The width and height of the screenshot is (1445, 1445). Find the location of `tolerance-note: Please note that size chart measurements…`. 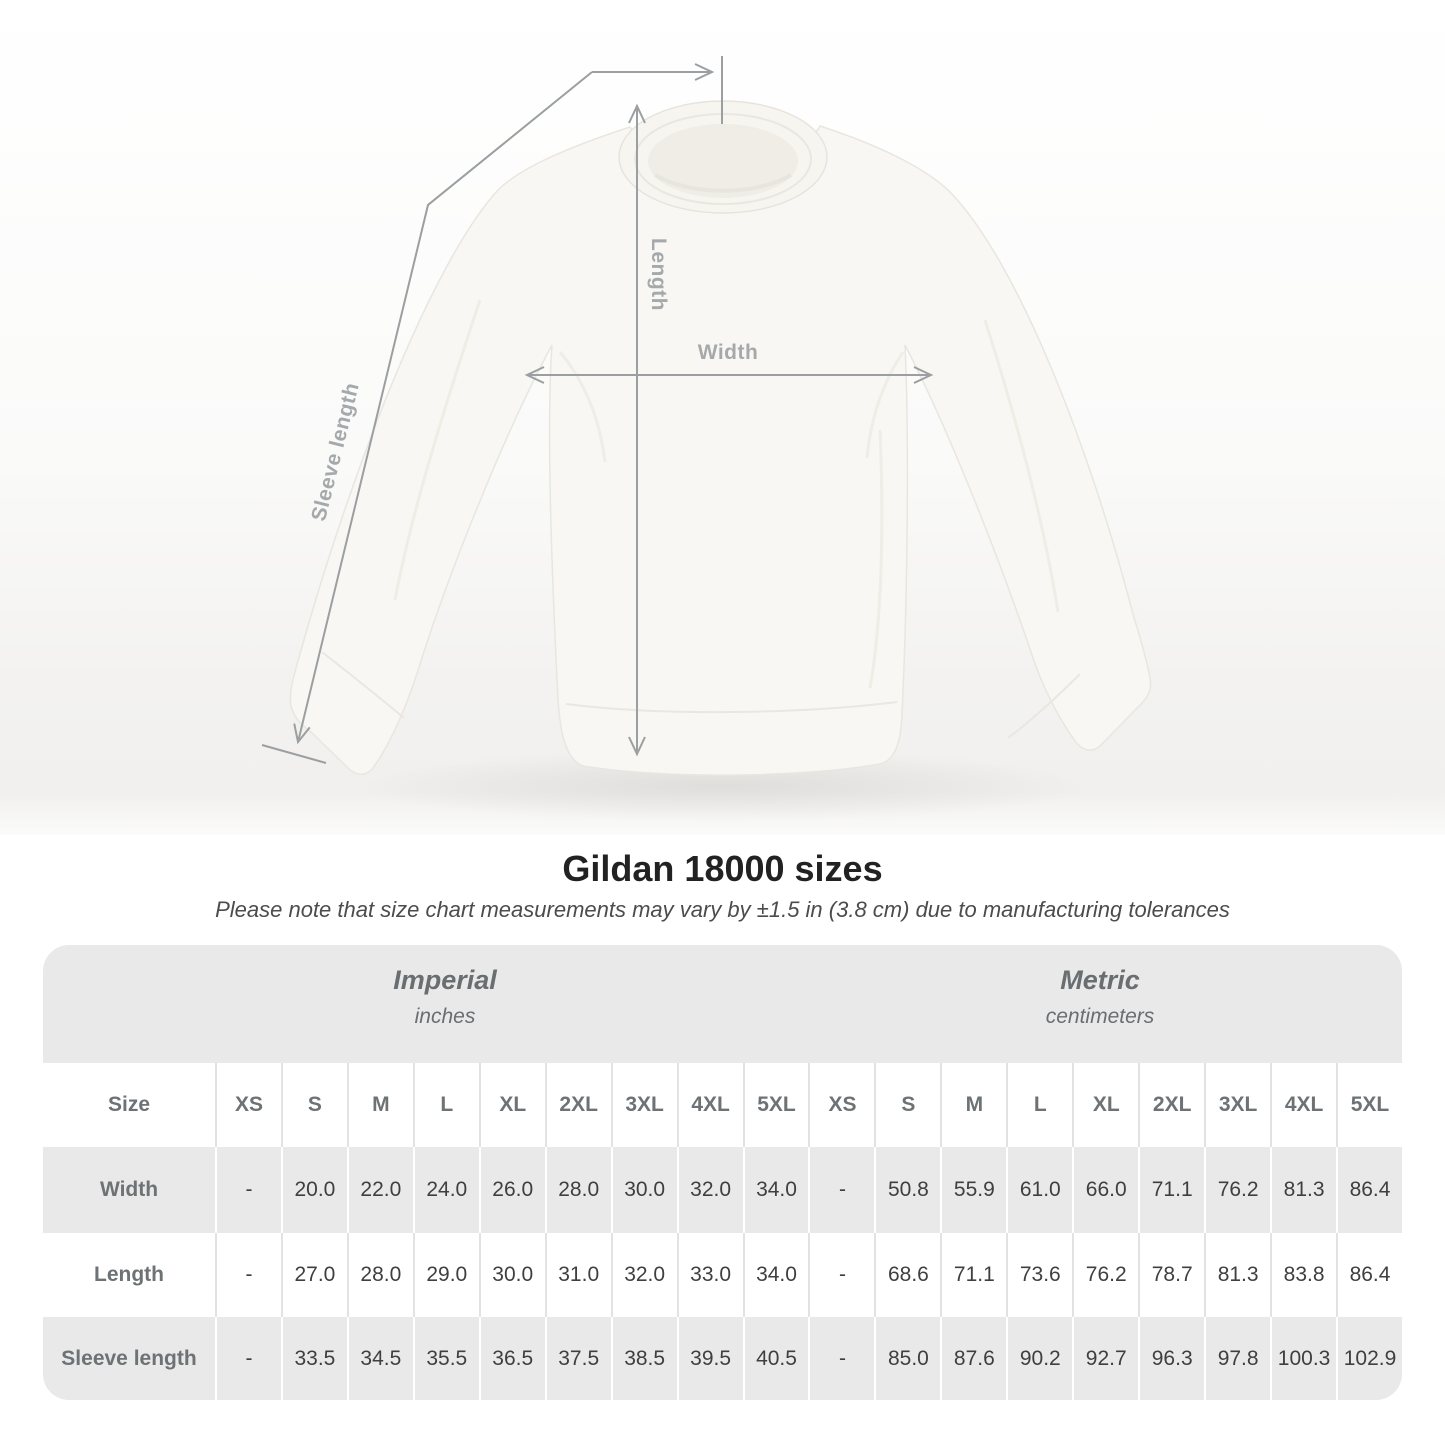

tolerance-note: Please note that size chart measurements… is located at coordinates (722, 909).